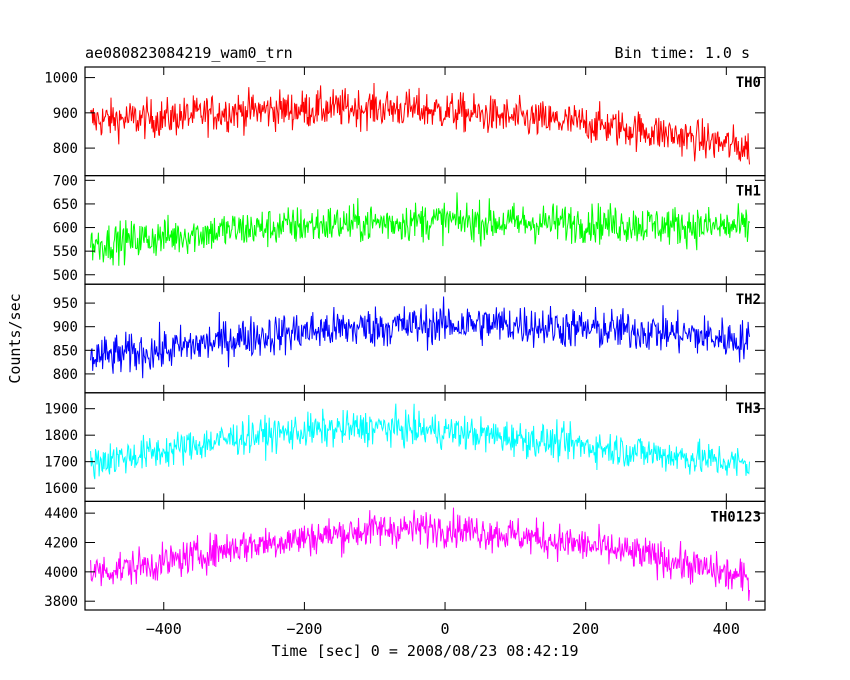  What do you see at coordinates (61, 514) in the screenshot?
I see `y-tick-label-th0123: 4400` at bounding box center [61, 514].